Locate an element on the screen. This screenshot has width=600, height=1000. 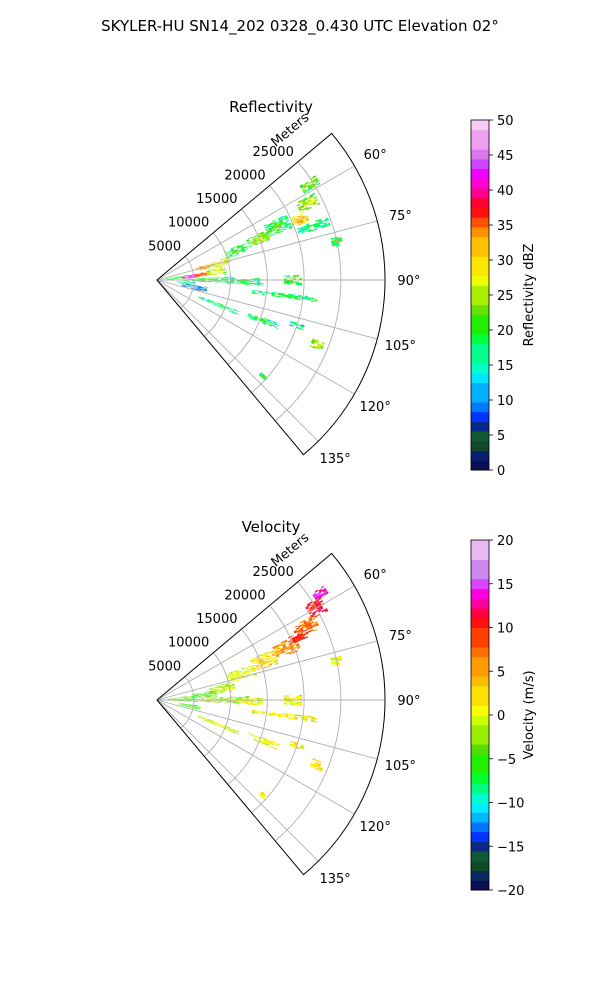
azimuth-spoke is located at coordinates (255, 643).